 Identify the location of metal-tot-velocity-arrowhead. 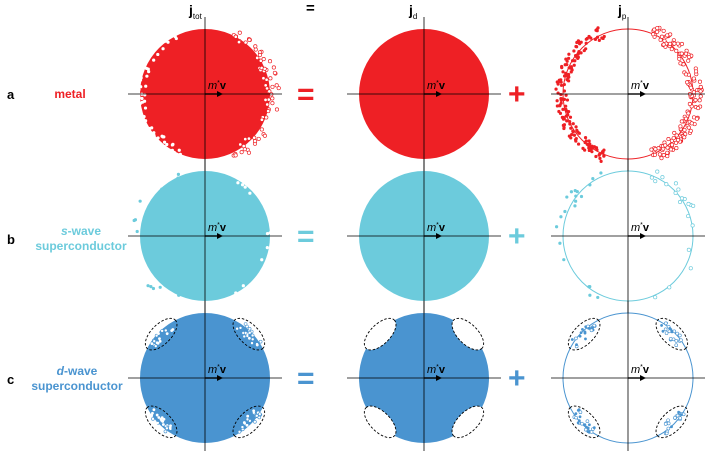
(220, 94).